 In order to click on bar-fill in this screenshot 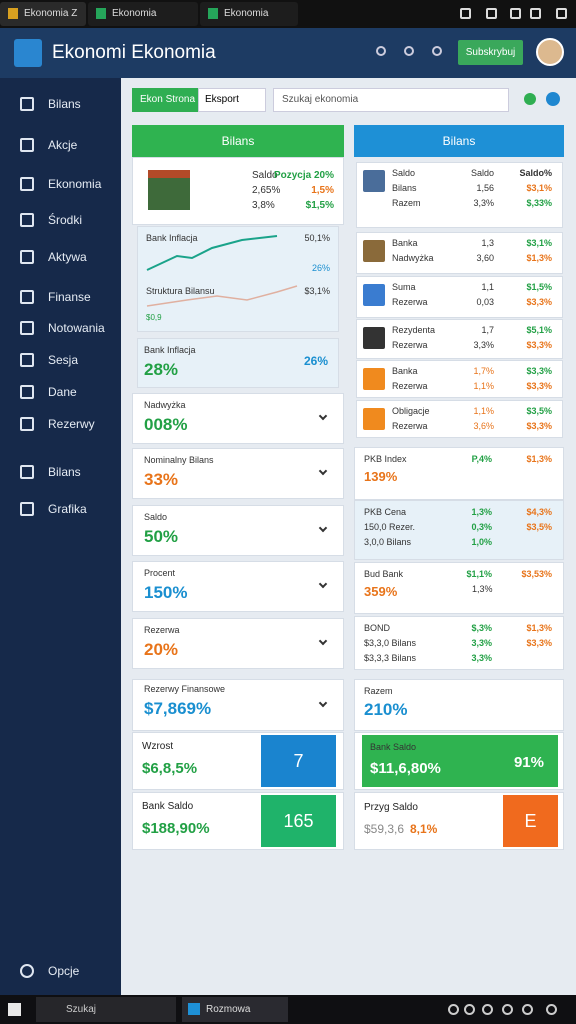, I will do `click(460, 761)`.